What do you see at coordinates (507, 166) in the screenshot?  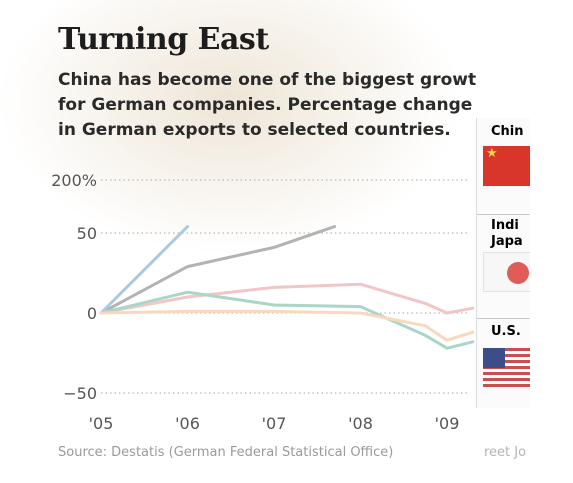 I see `china-flag-icon: ★` at bounding box center [507, 166].